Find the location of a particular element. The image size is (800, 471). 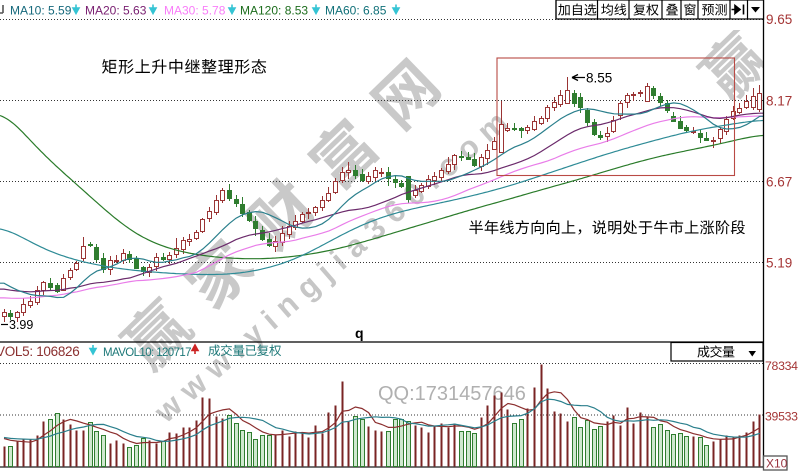

svg-text: 8.17 is located at coordinates (779, 101).